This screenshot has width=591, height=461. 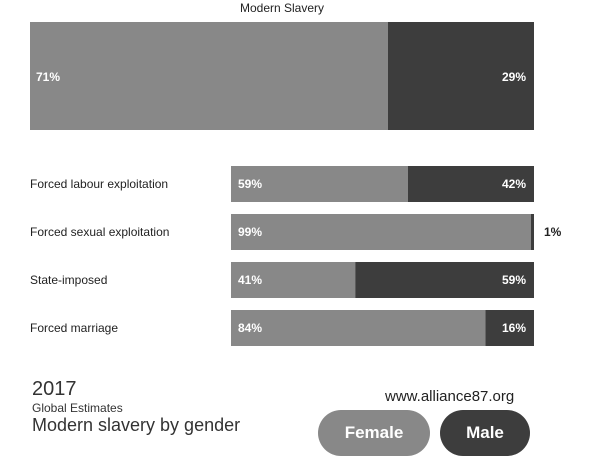 I want to click on legend-female-label: Female, so click(x=374, y=432).